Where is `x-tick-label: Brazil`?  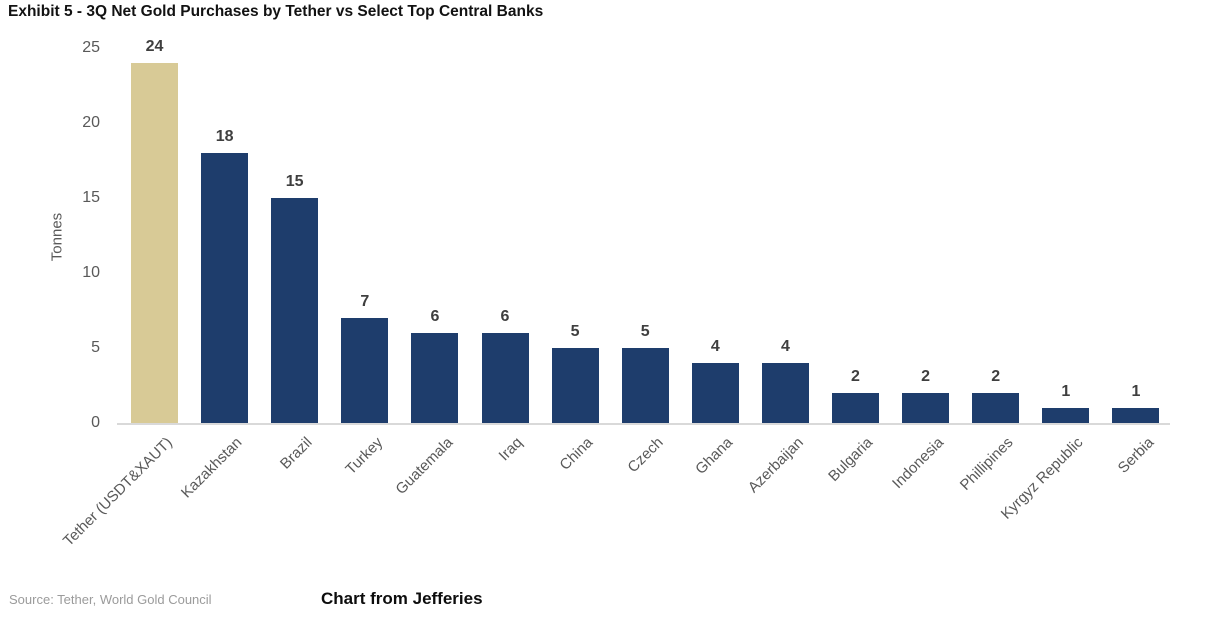 x-tick-label: Brazil is located at coordinates (296, 453).